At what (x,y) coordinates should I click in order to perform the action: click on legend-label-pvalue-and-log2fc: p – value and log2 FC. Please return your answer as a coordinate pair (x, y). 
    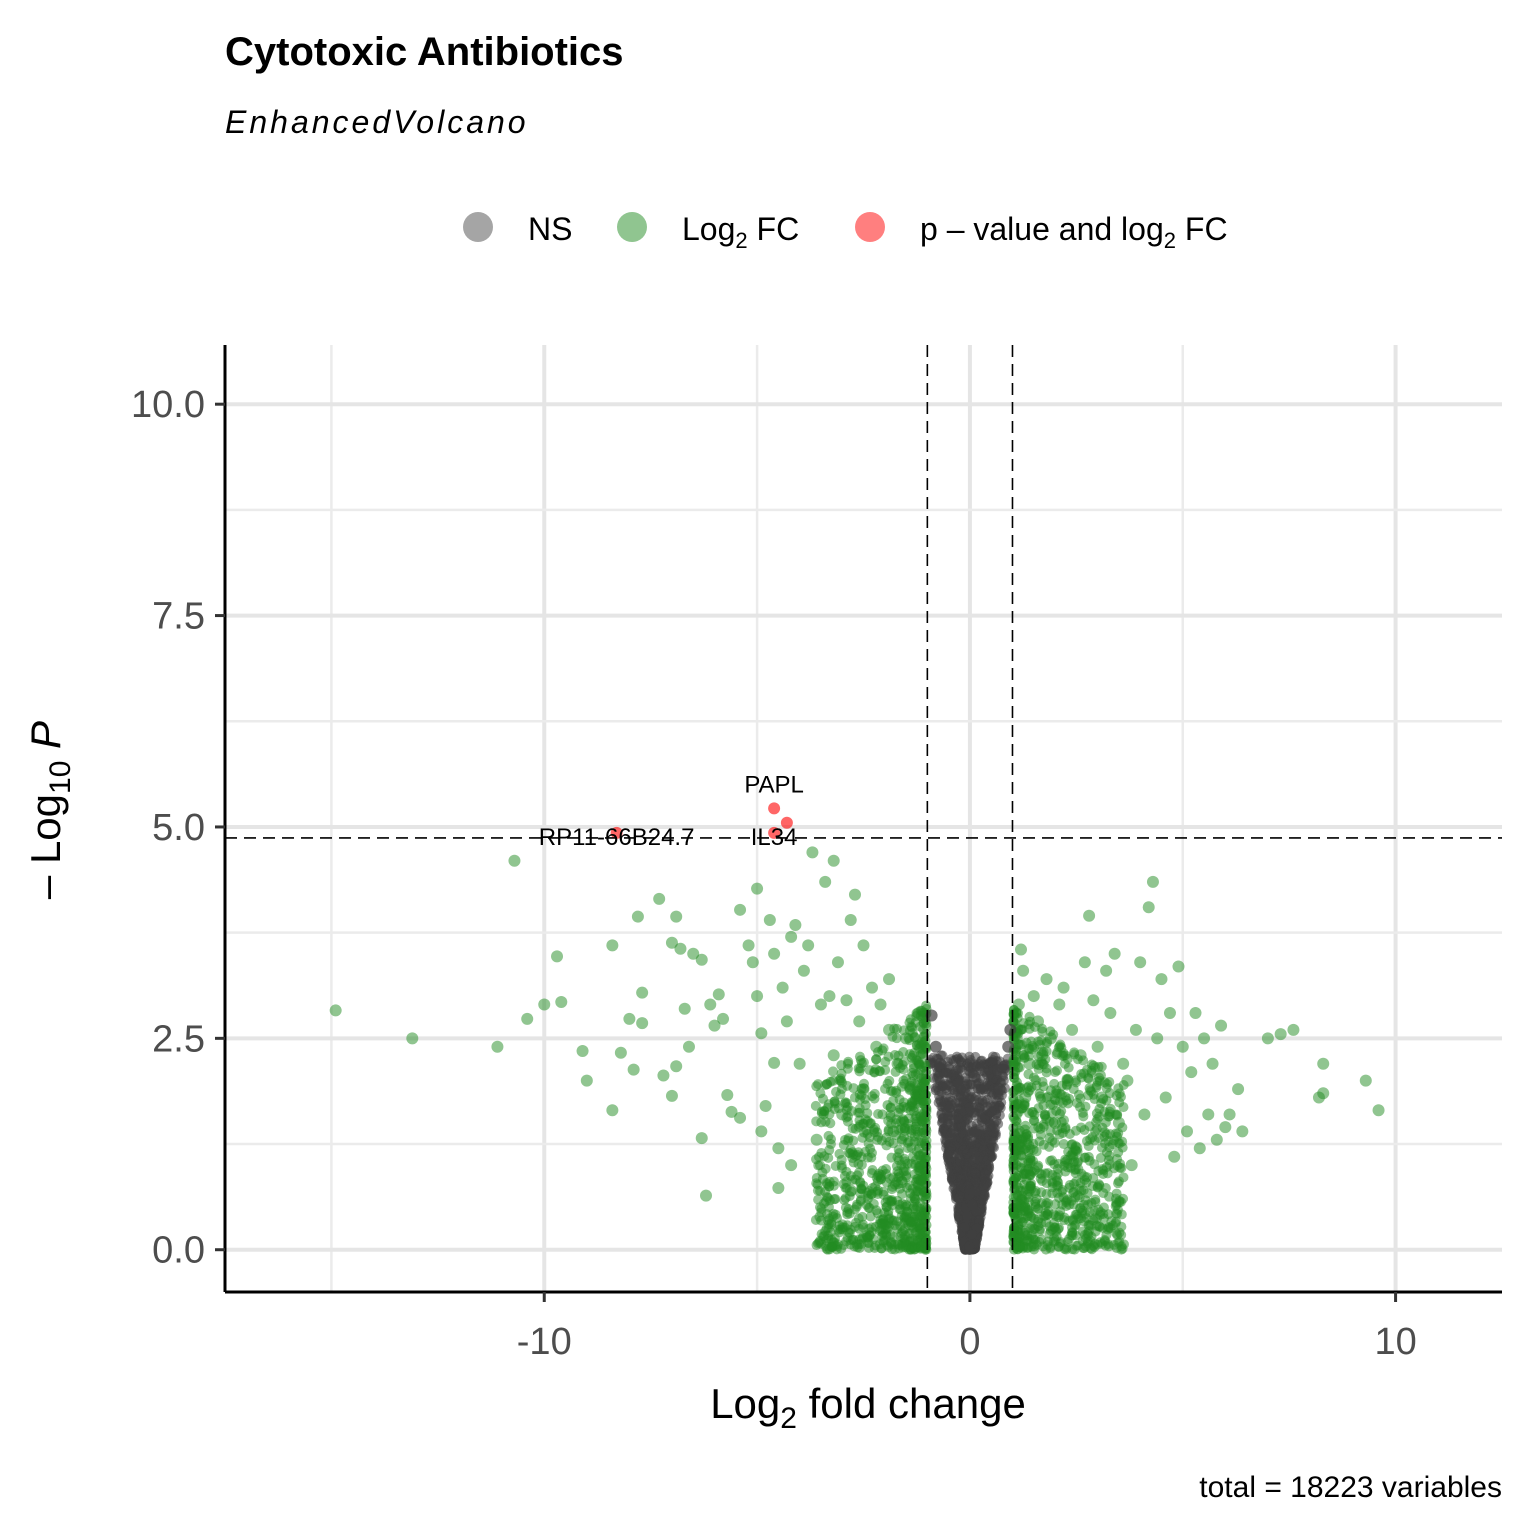
    Looking at the image, I should click on (1074, 232).